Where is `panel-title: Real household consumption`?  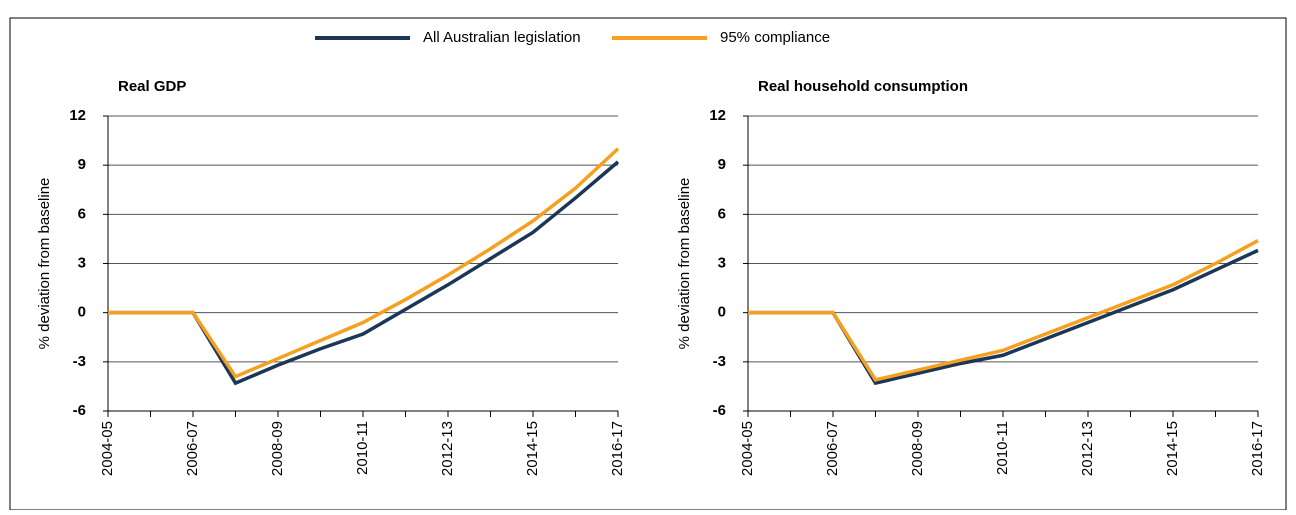 panel-title: Real household consumption is located at coordinates (863, 86).